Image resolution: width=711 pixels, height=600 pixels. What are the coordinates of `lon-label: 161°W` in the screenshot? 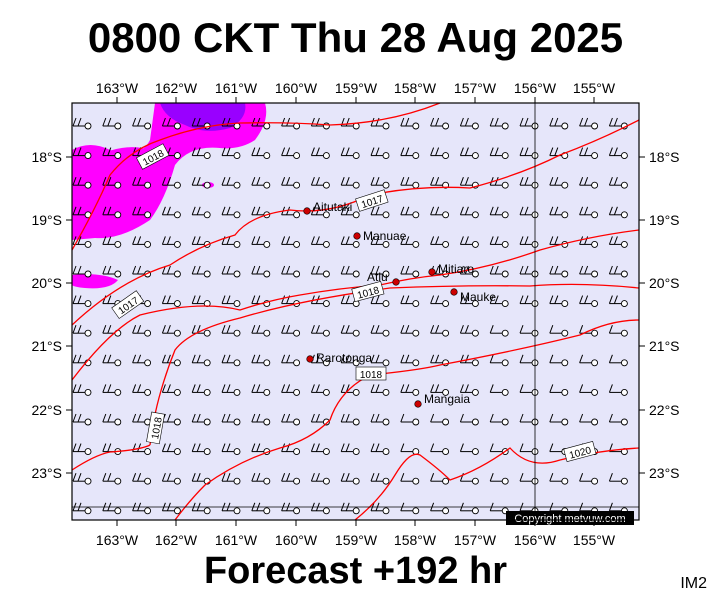 It's located at (236, 88).